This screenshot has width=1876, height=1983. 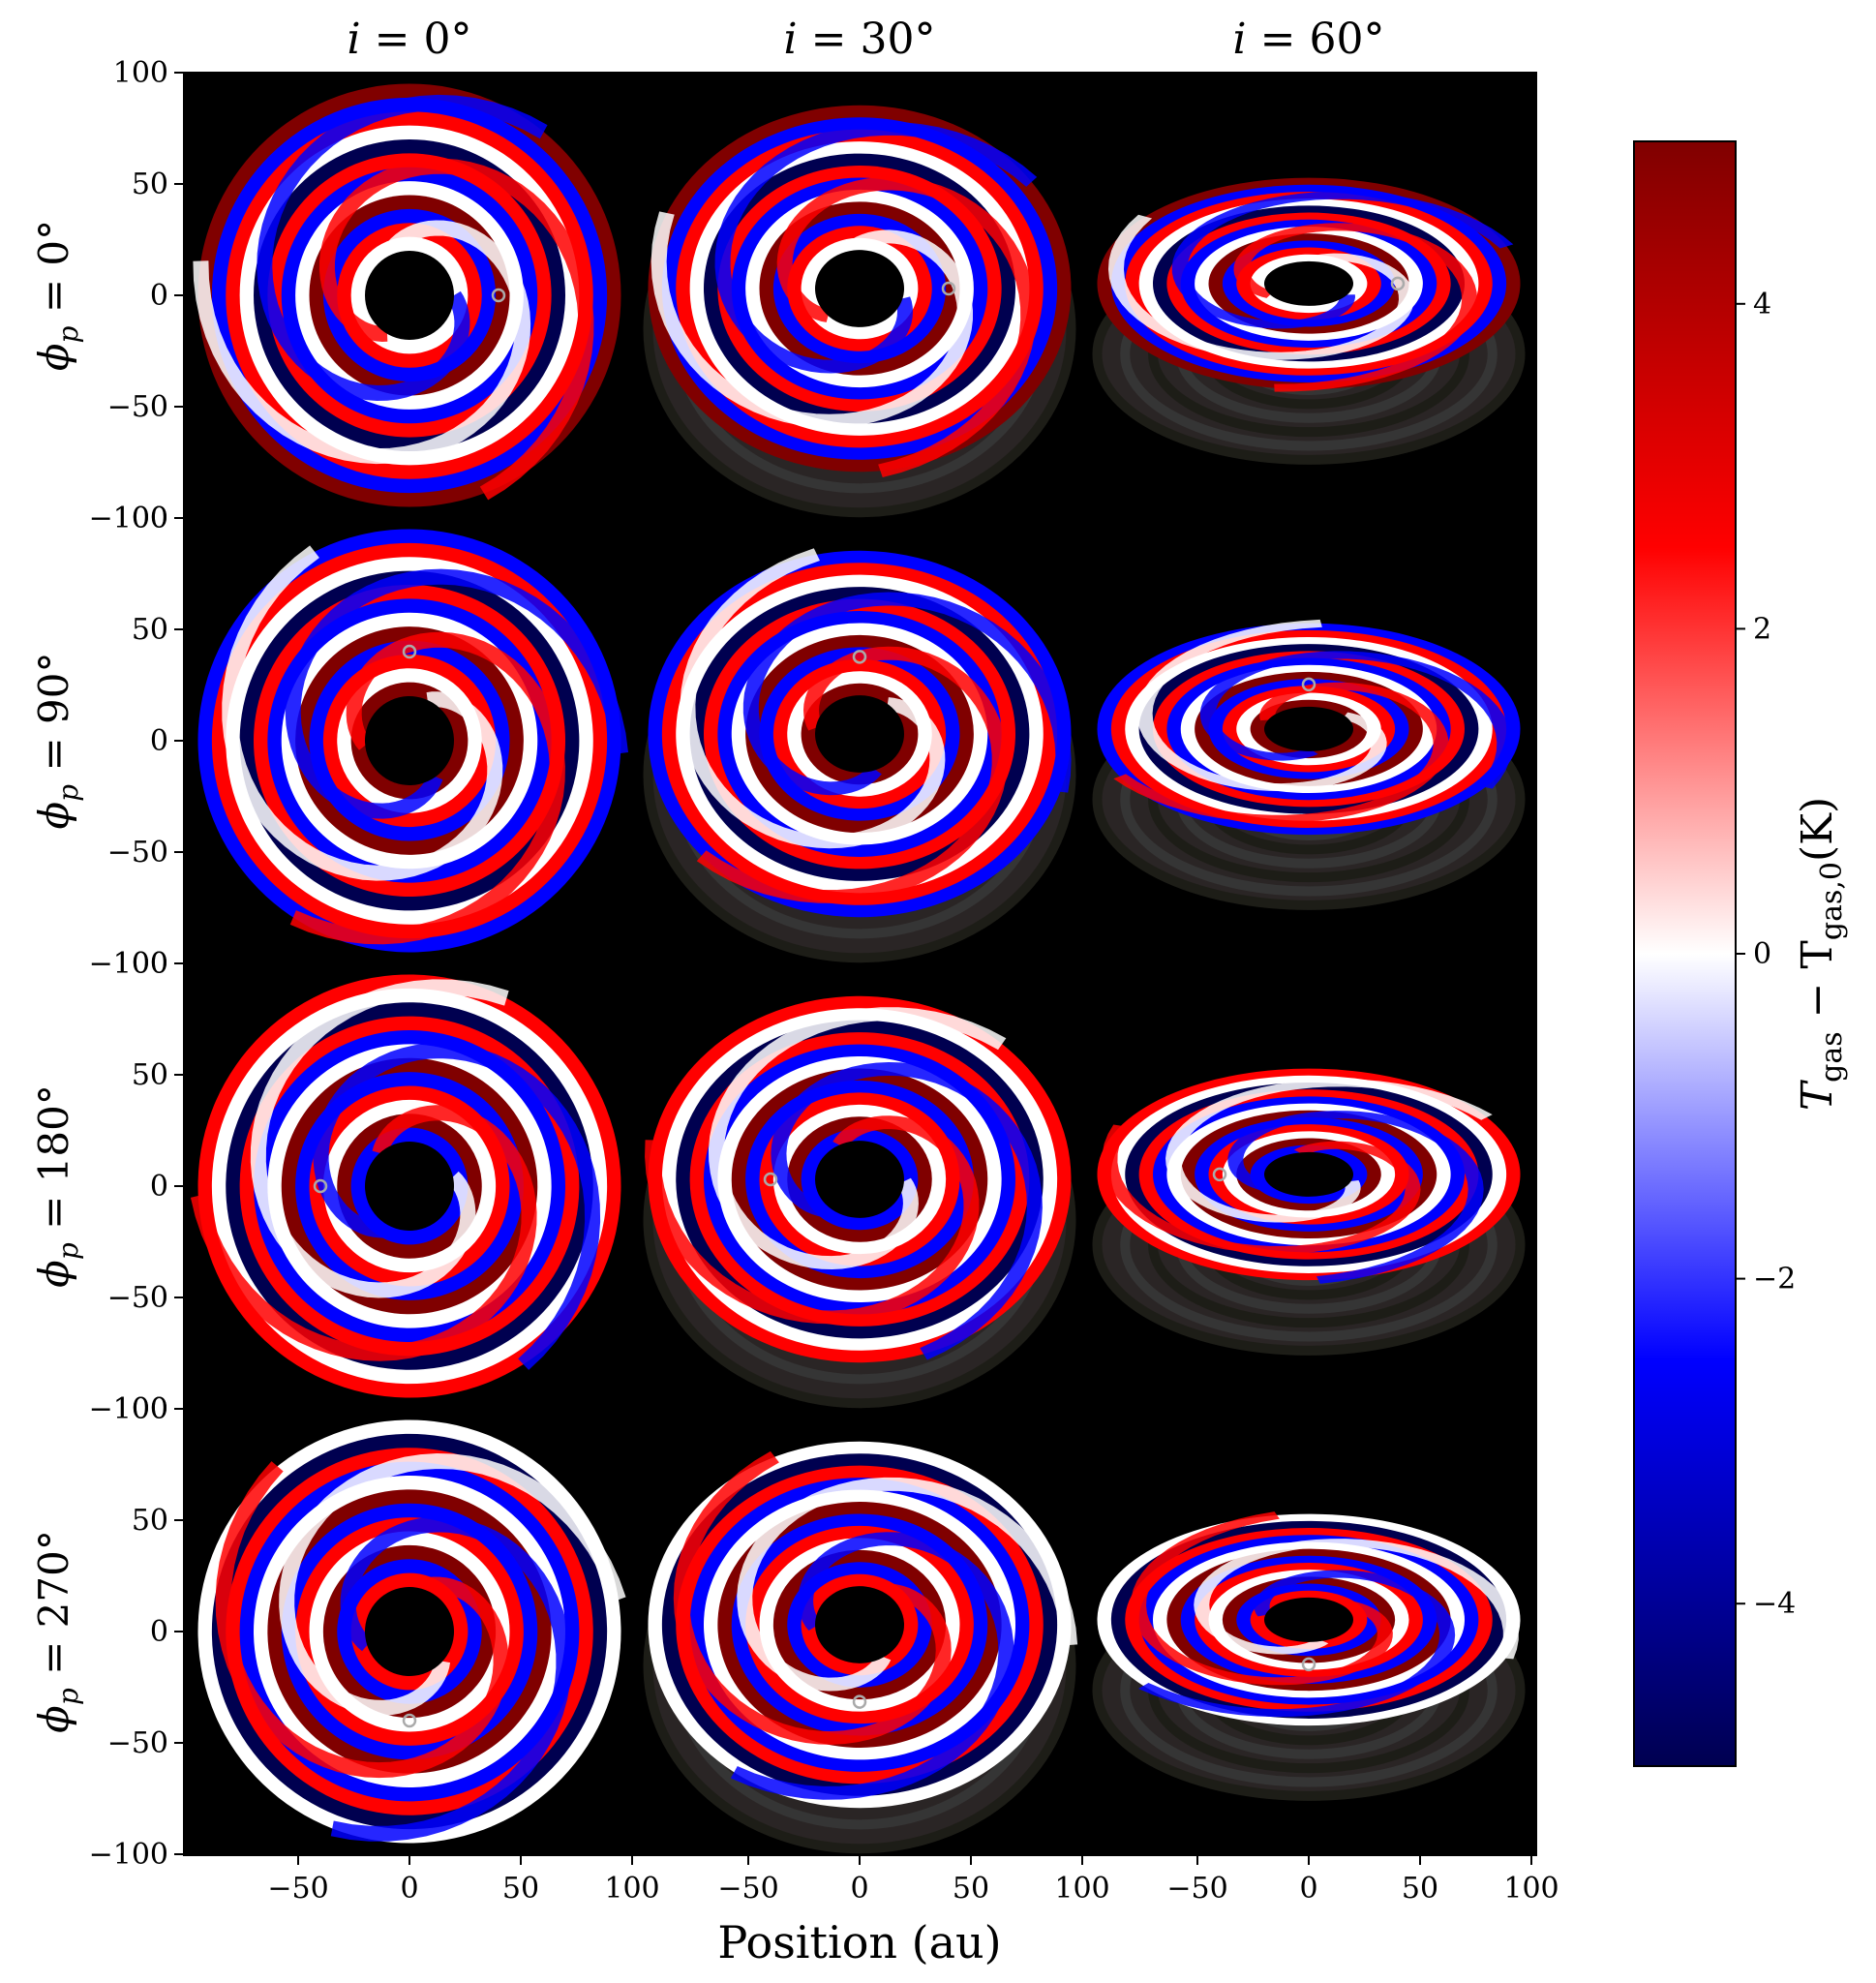 I want to click on column-title-i0: i = 0°, so click(x=410, y=39).